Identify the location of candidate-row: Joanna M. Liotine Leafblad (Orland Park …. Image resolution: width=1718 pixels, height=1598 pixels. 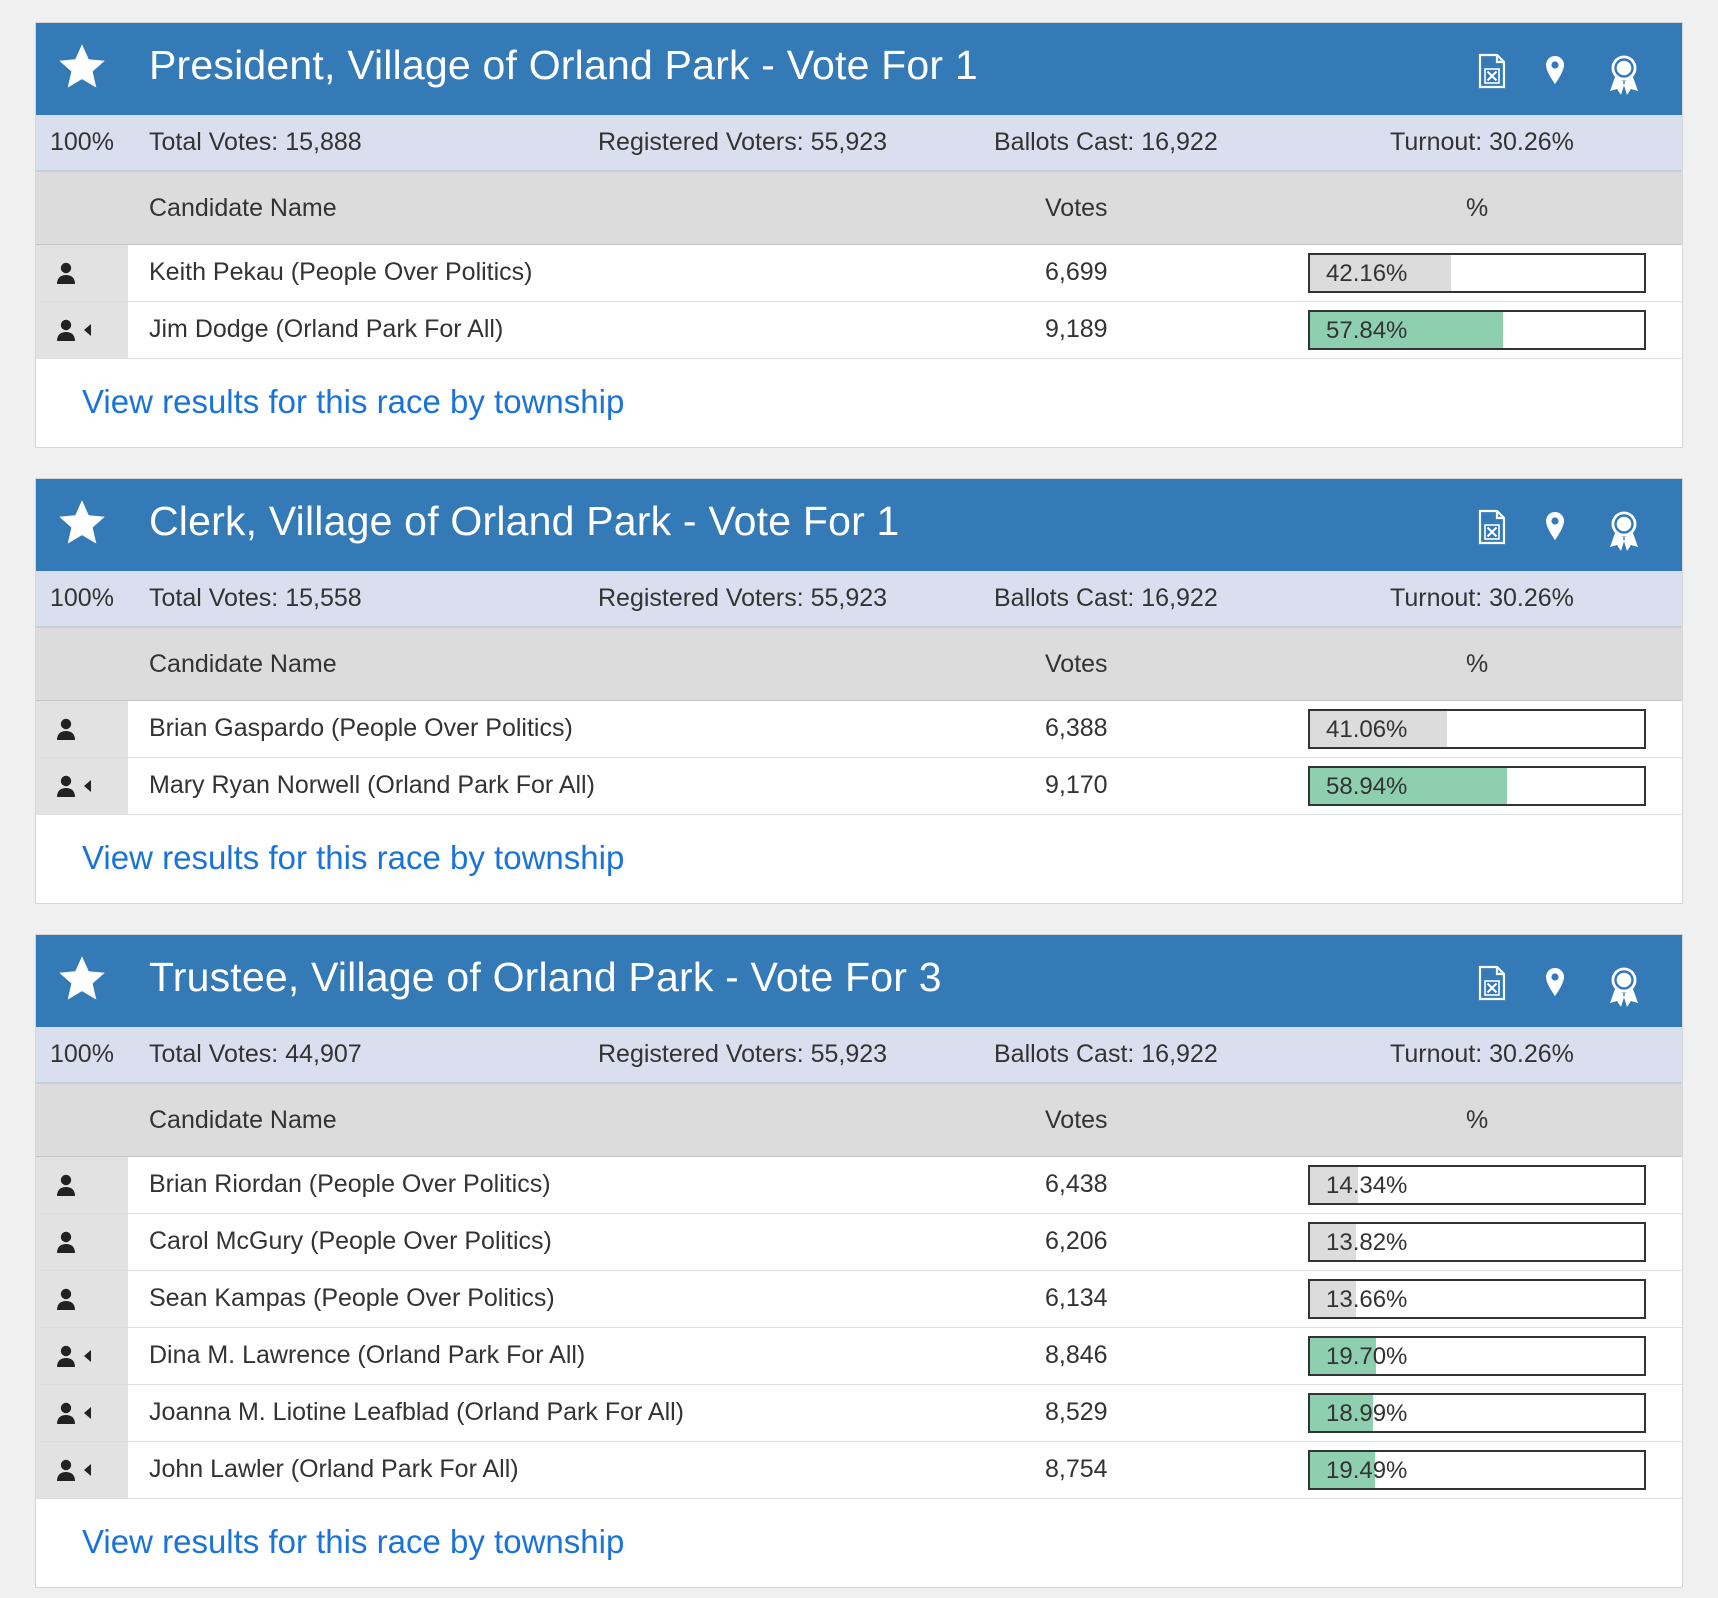
(859, 1413).